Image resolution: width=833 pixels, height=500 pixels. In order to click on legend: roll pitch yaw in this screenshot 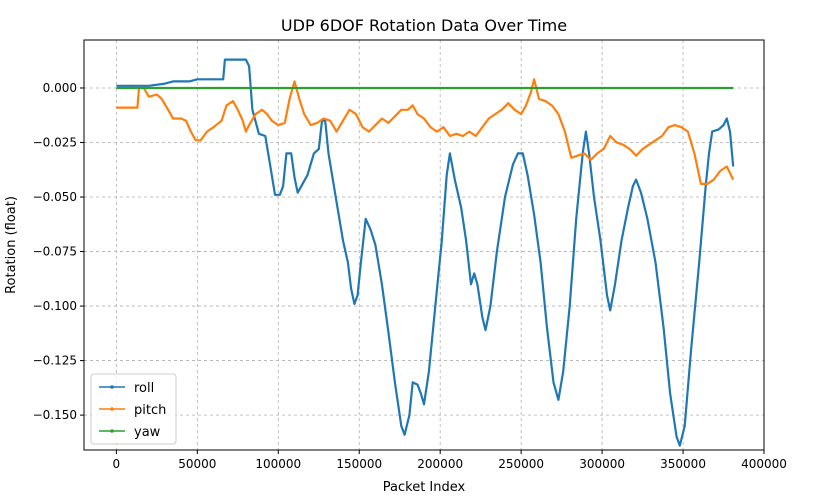, I will do `click(133, 409)`.